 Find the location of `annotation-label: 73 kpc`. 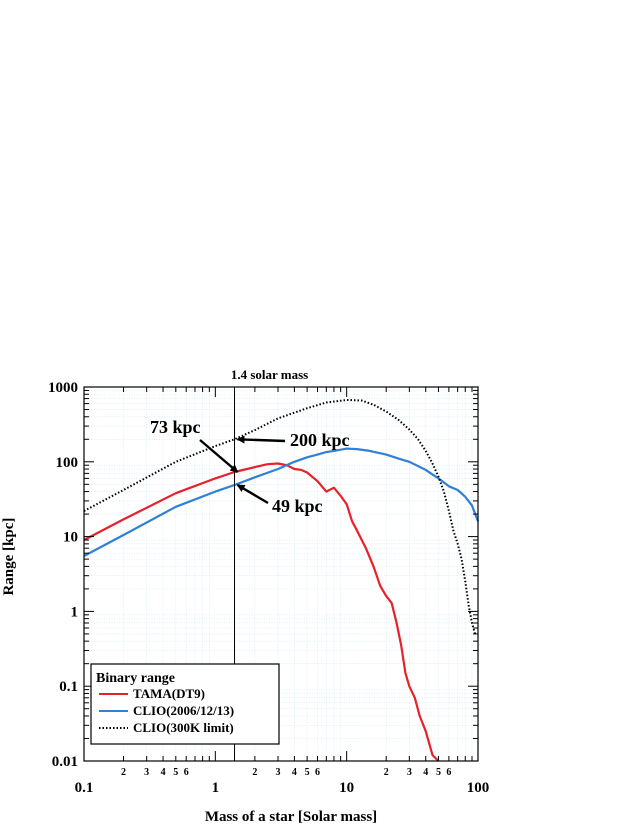

annotation-label: 73 kpc is located at coordinates (175, 427).